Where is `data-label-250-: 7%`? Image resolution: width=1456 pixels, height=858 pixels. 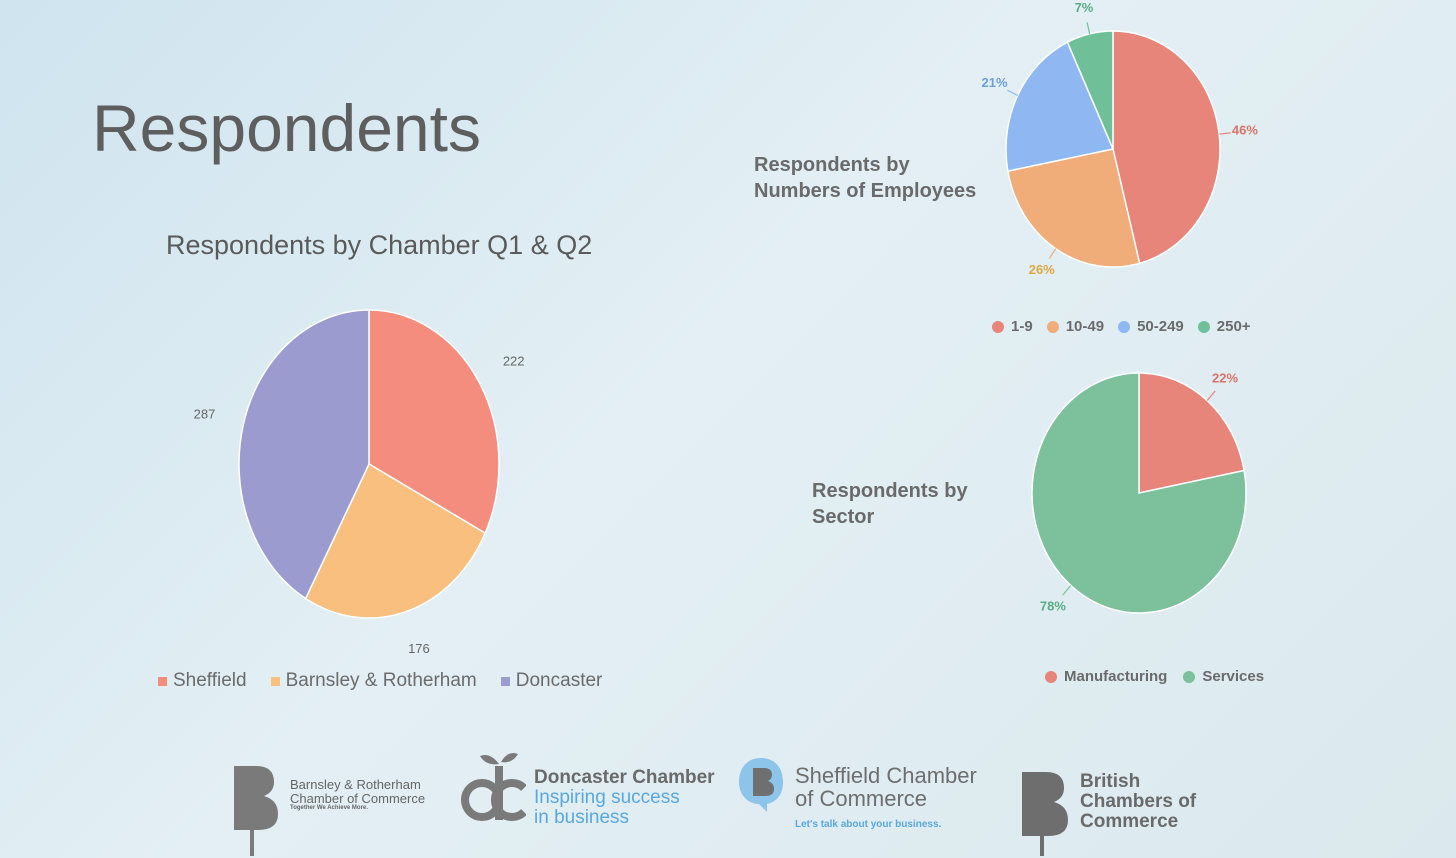 data-label-250-: 7% is located at coordinates (1084, 7).